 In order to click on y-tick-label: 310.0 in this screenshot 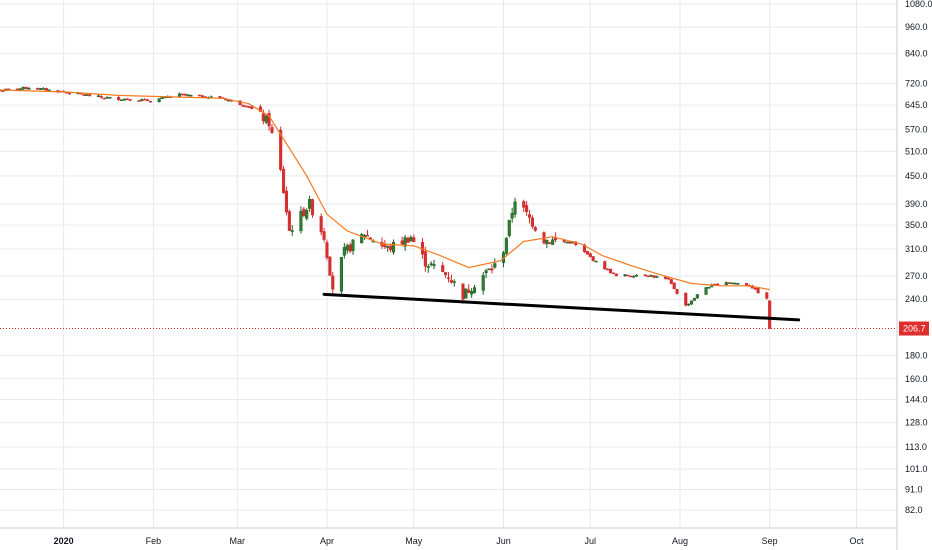, I will do `click(916, 249)`.